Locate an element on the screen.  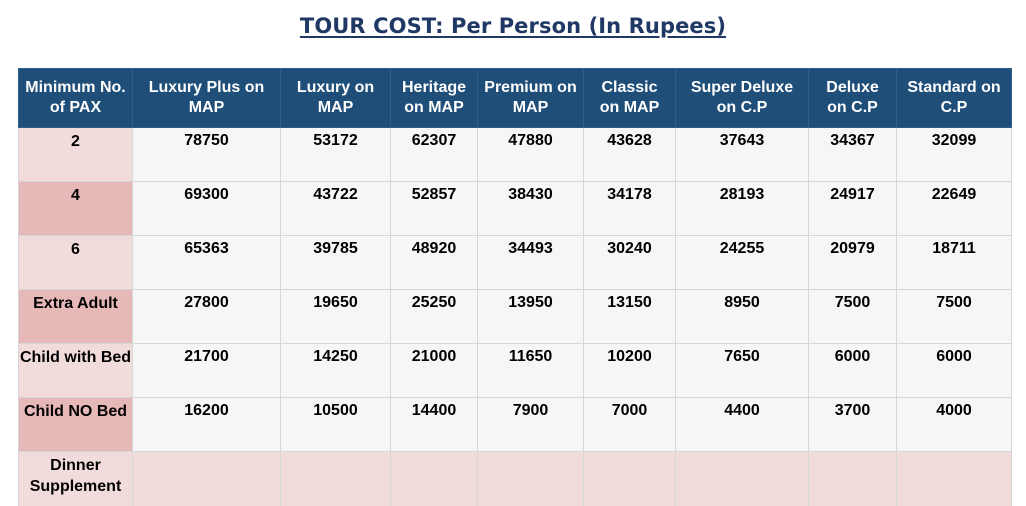
table-cell: 4000 is located at coordinates (954, 424).